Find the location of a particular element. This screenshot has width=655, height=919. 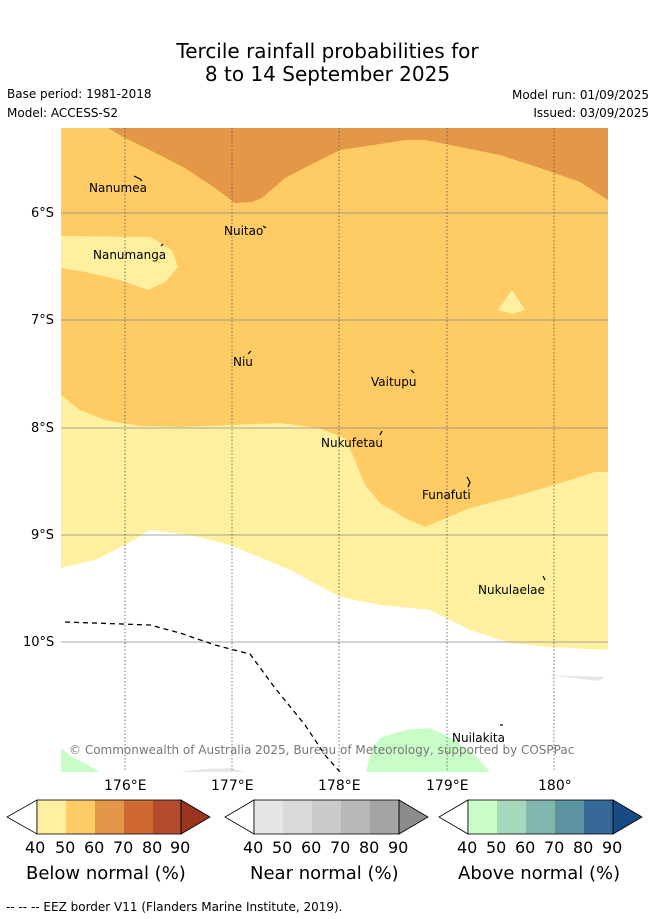

place-label-nukulaelae: Nukulaelae is located at coordinates (511, 590).